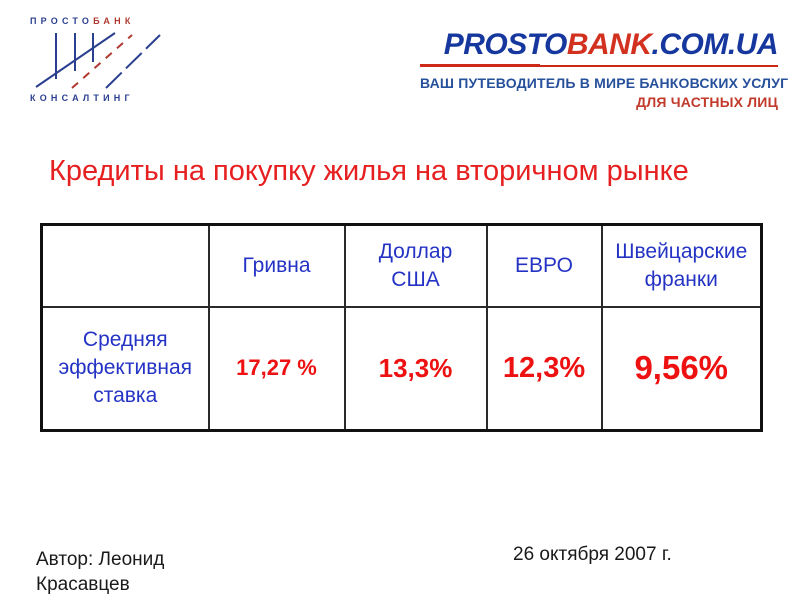 This screenshot has width=800, height=600. I want to click on brand-tagline-line2: ДЛЯ ЧАСТНЫХ ЛИЦ, so click(707, 102).